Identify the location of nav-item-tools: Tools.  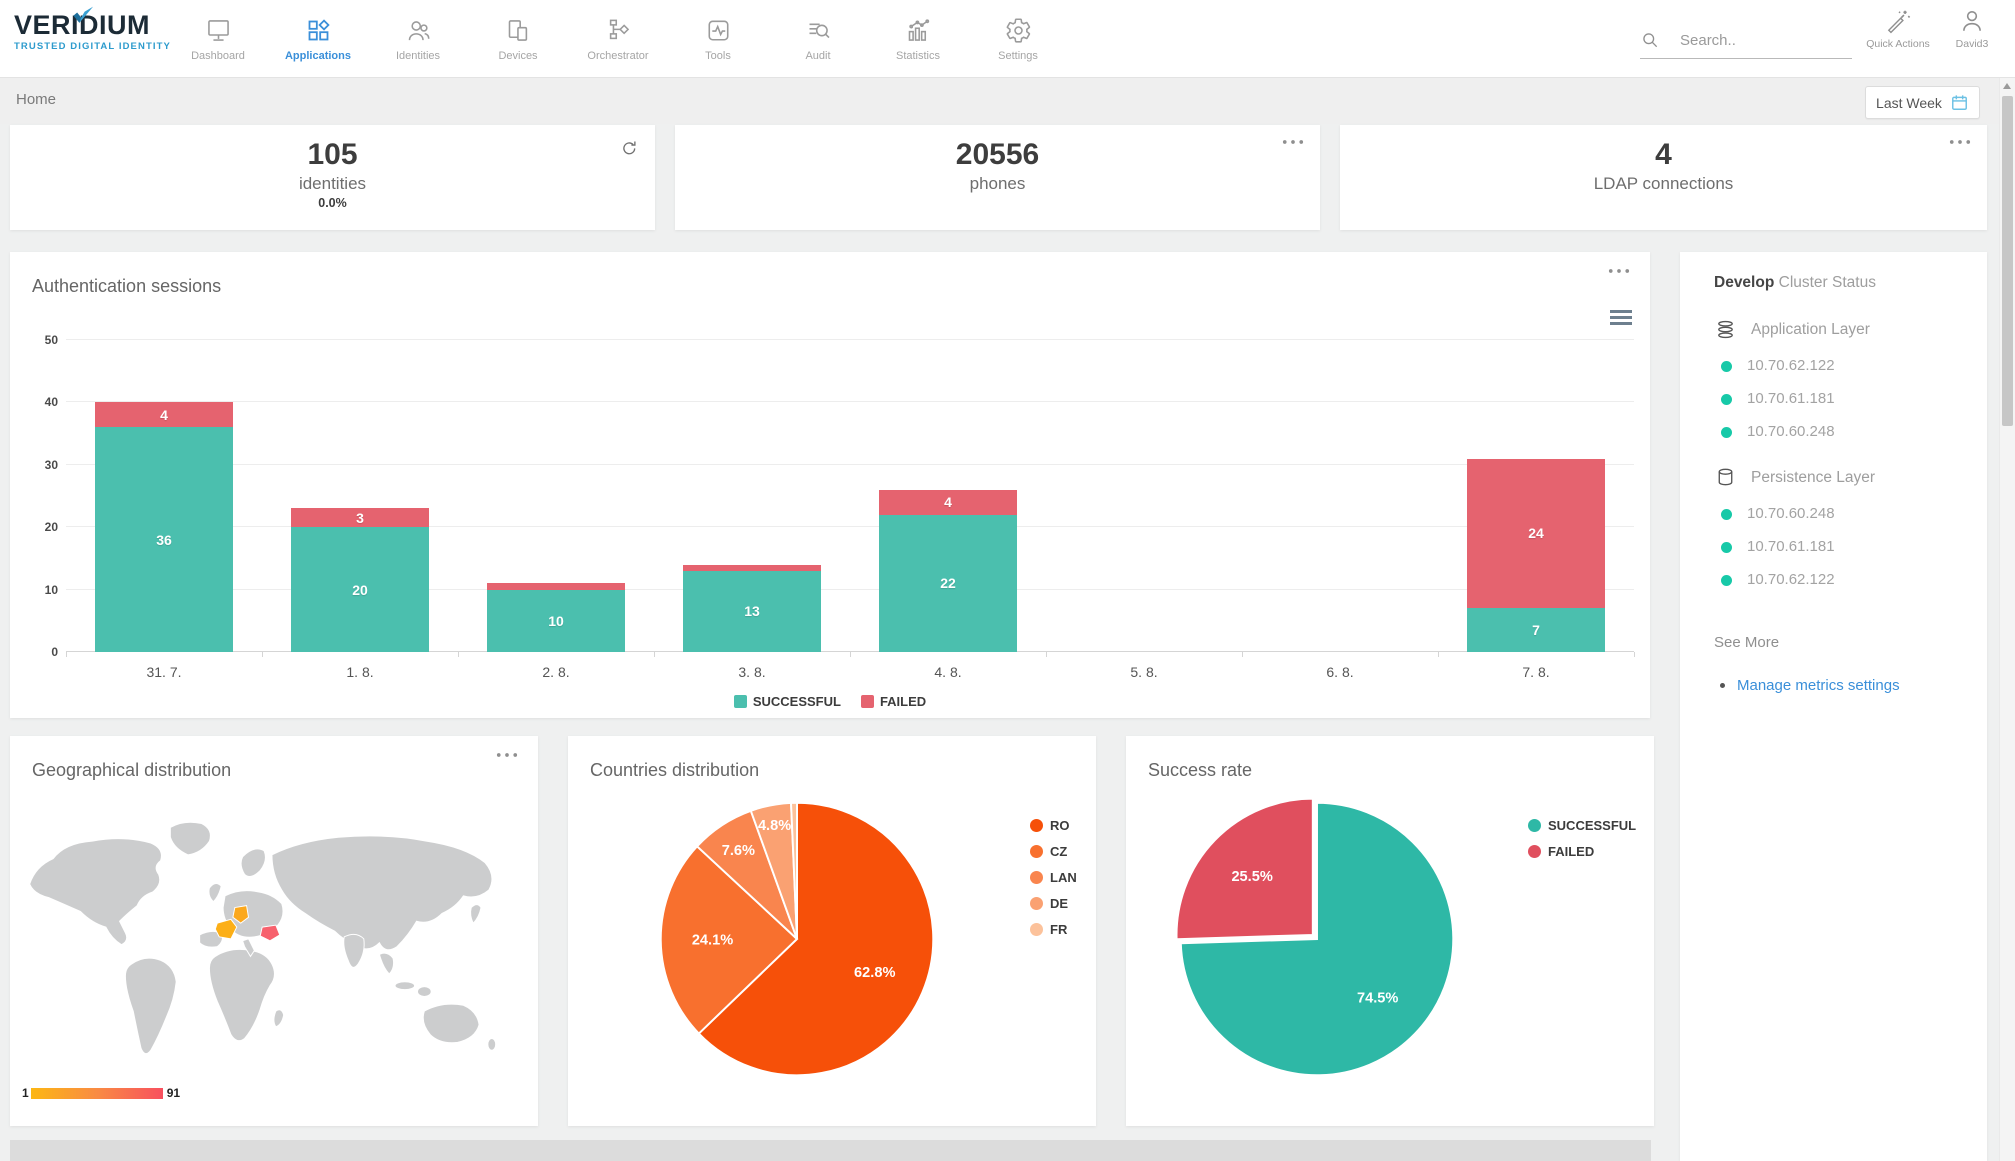
(718, 38).